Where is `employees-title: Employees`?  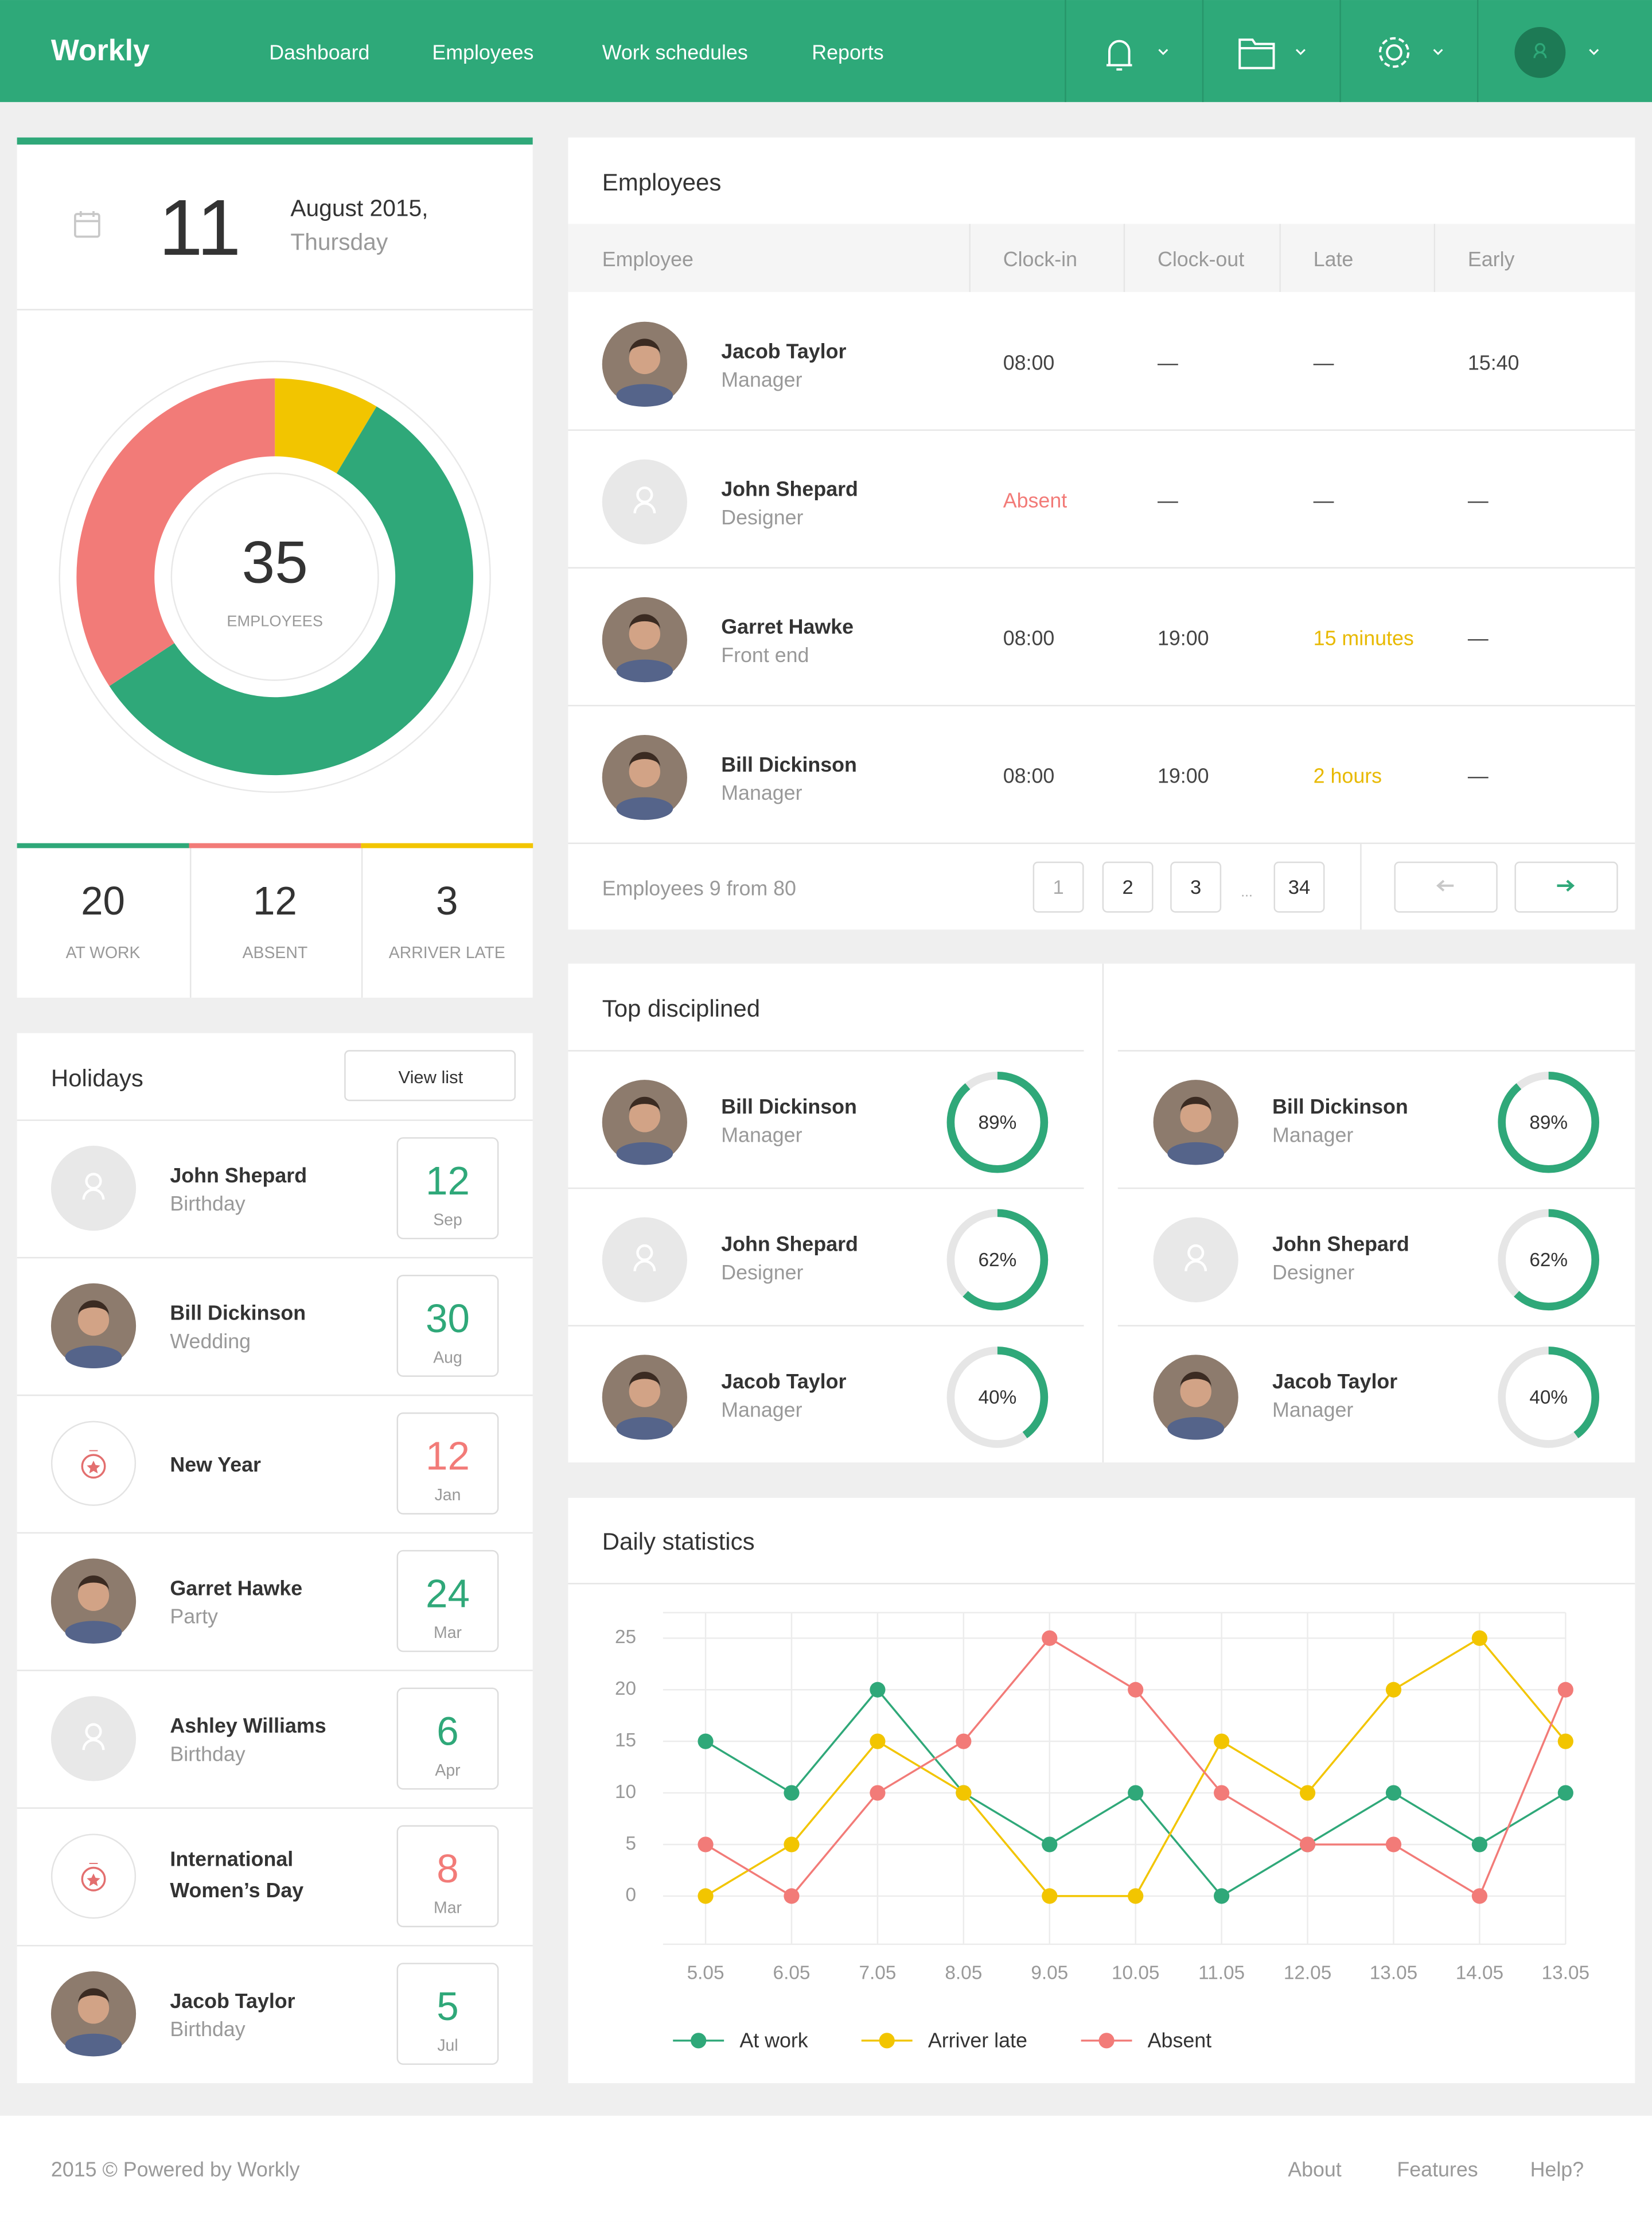 employees-title: Employees is located at coordinates (662, 182).